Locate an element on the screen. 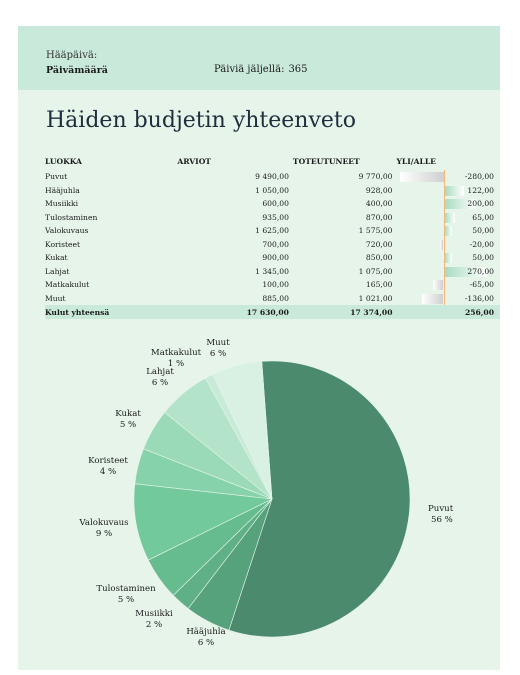 The width and height of the screenshot is (520, 675). pie-label-name: Koristeet is located at coordinates (108, 461).